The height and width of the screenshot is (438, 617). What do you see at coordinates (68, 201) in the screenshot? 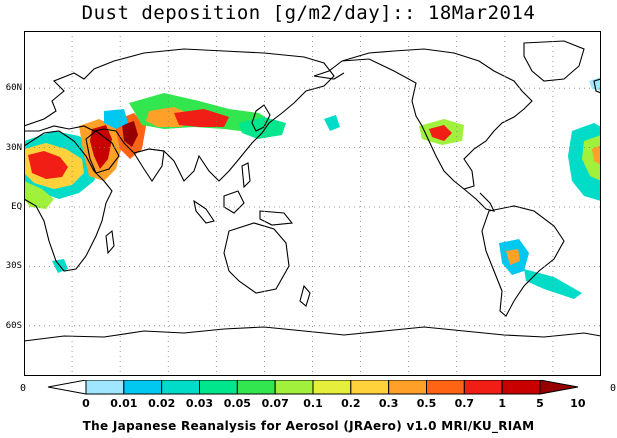
I see `coast-africa` at bounding box center [68, 201].